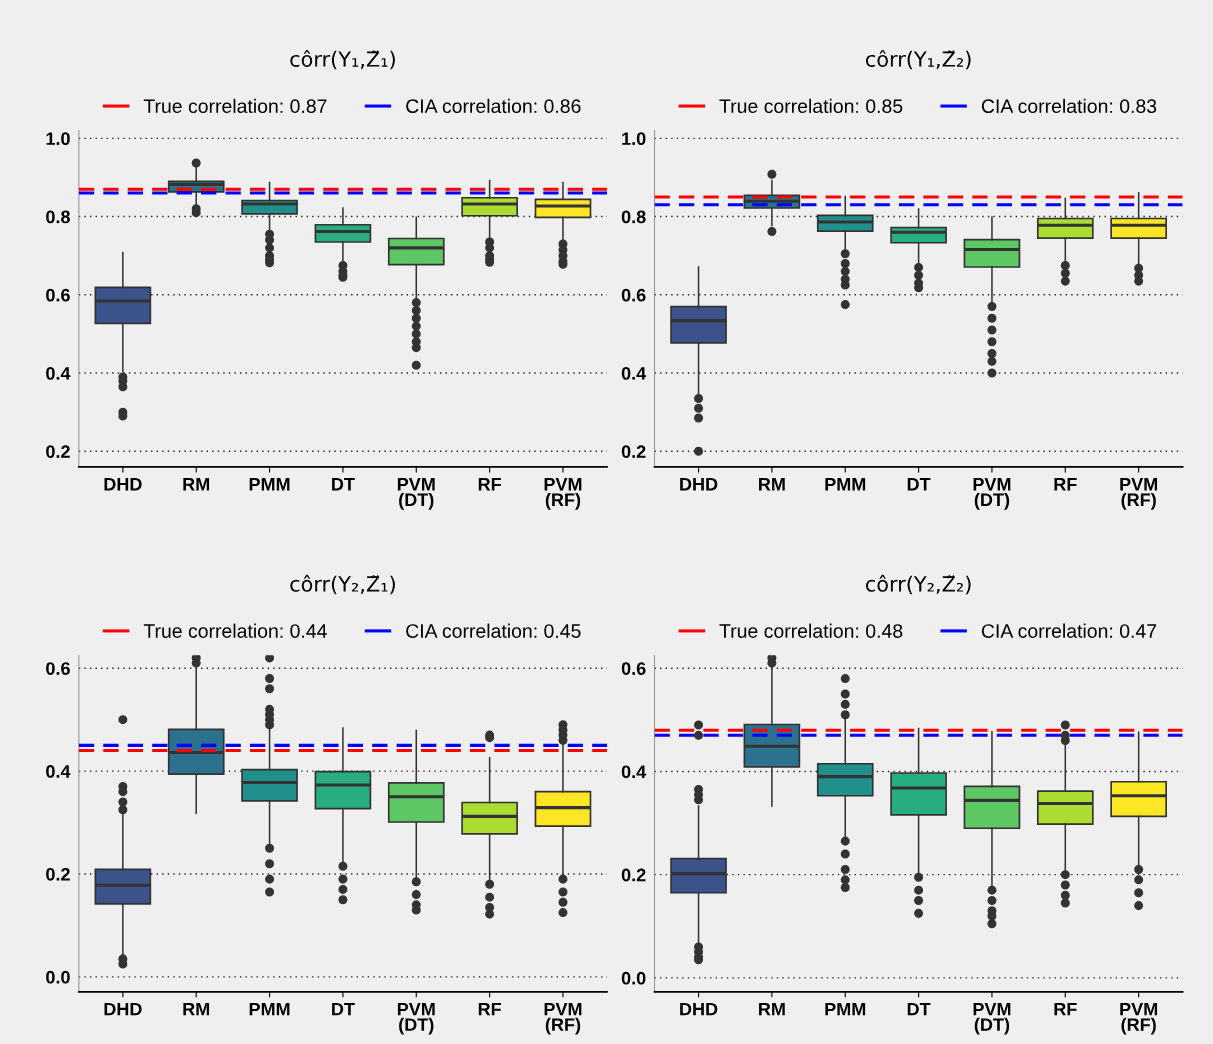 This screenshot has height=1044, width=1213. Describe the element at coordinates (493, 106) in the screenshot. I see `legend-label: CIA correlation: 0.86` at that location.